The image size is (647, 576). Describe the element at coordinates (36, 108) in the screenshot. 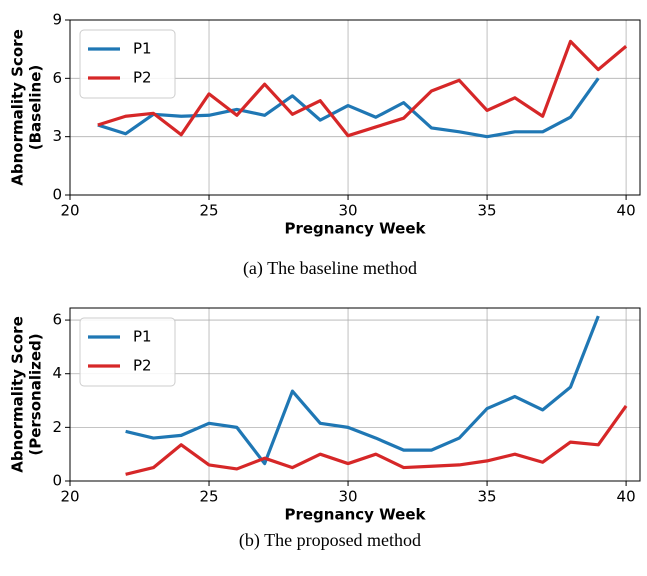

I see `y-axis-label: (Baseline)` at that location.